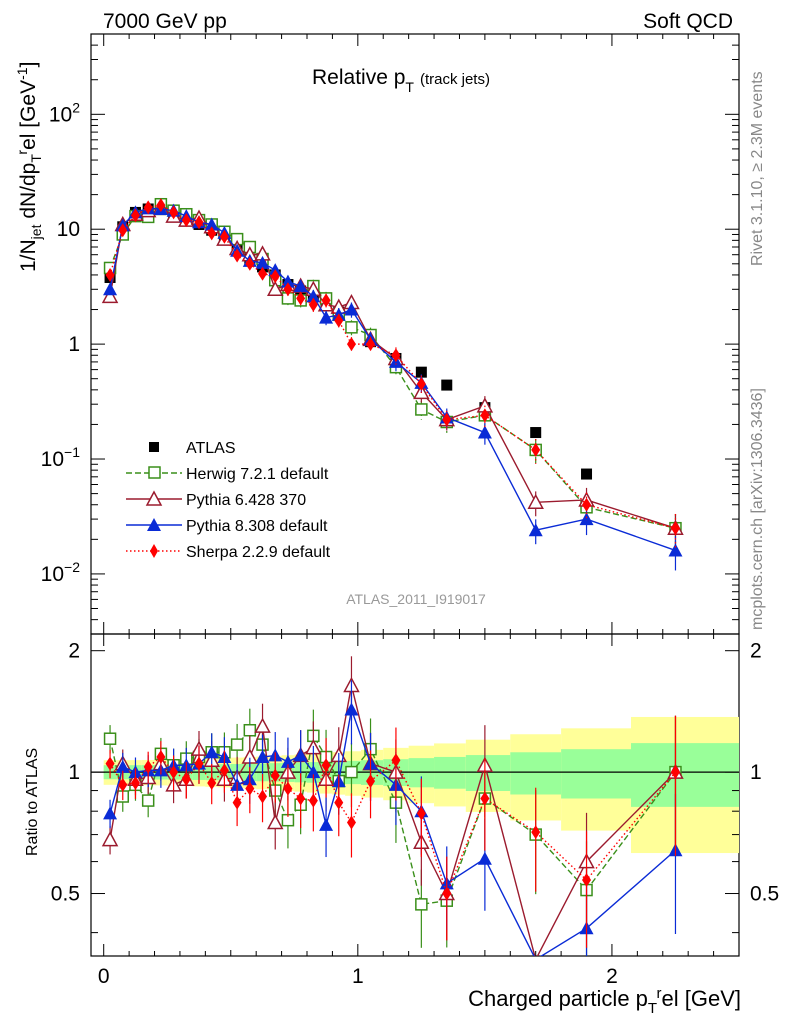 Image resolution: width=786 pixels, height=1024 pixels. I want to click on y-tick-label-top: 10², so click(64, 112).